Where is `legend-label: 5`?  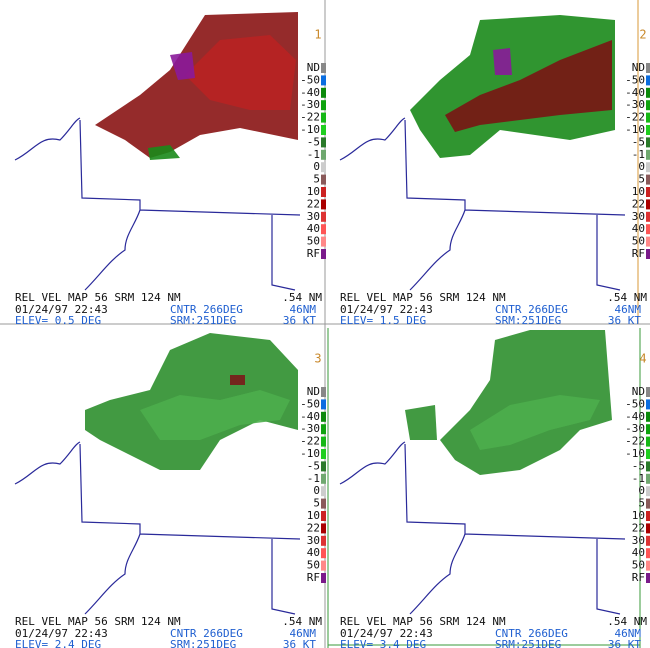
legend-label: 5 is located at coordinates (316, 503).